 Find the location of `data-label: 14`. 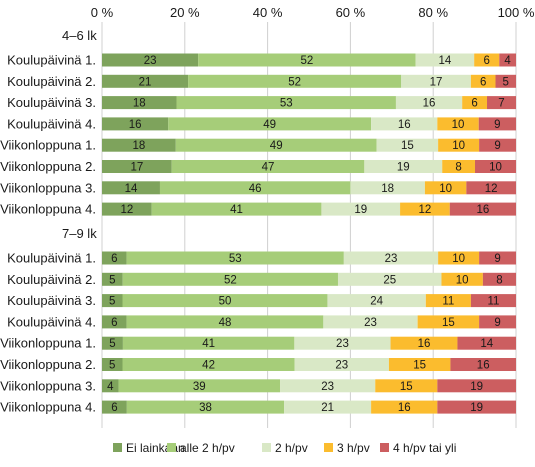

data-label: 14 is located at coordinates (131, 189).